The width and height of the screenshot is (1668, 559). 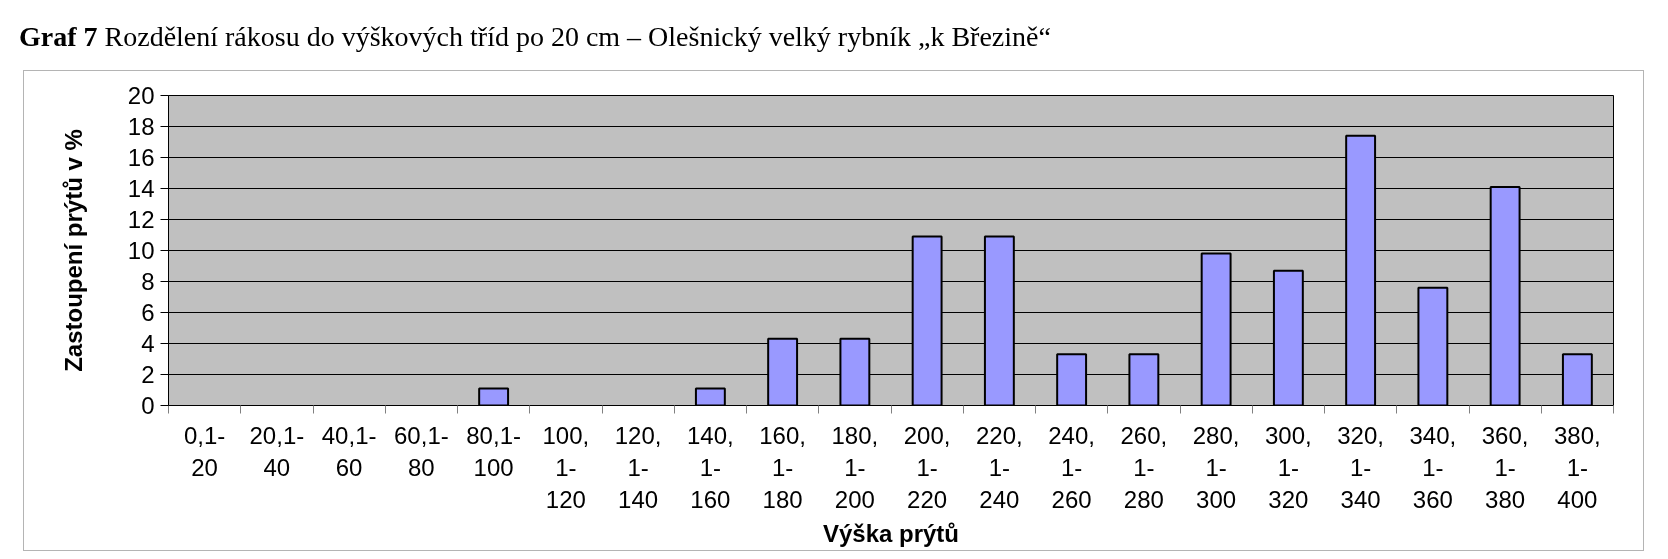 What do you see at coordinates (891, 534) in the screenshot?
I see `x-axis-title: Výška prýtů` at bounding box center [891, 534].